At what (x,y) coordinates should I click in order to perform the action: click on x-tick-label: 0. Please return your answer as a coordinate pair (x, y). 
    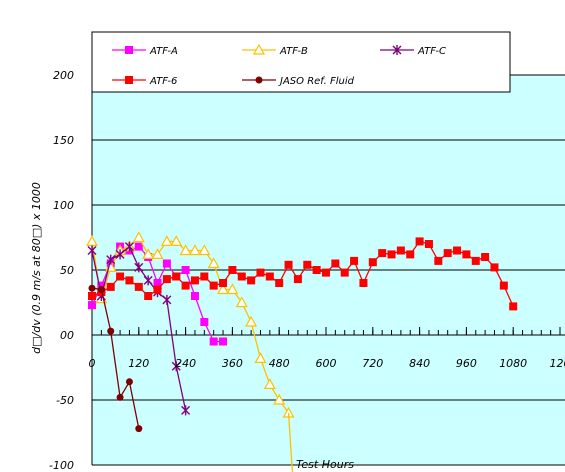
    Looking at the image, I should click on (92, 363).